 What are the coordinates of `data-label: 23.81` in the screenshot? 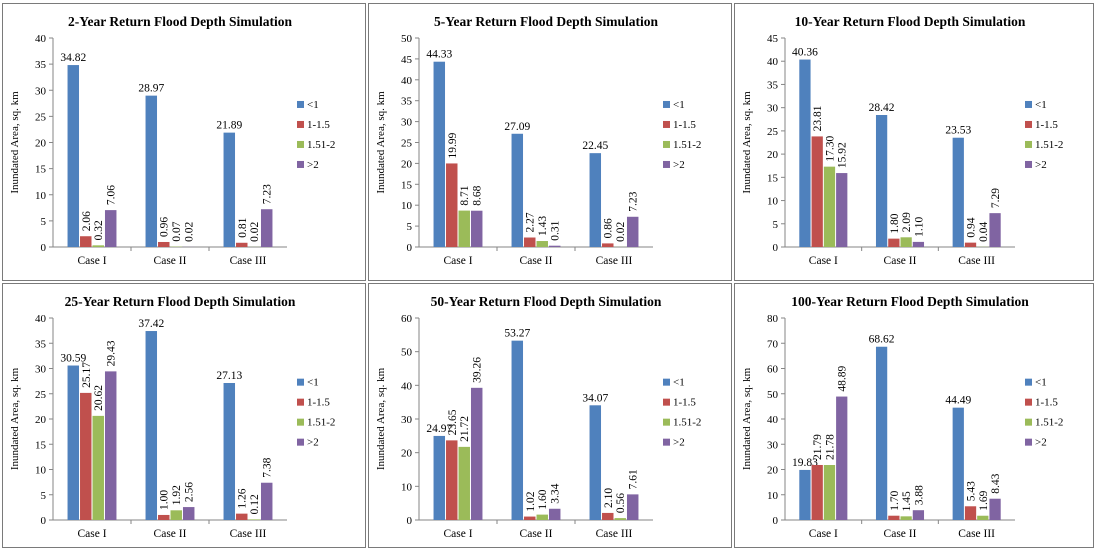 It's located at (818, 118).